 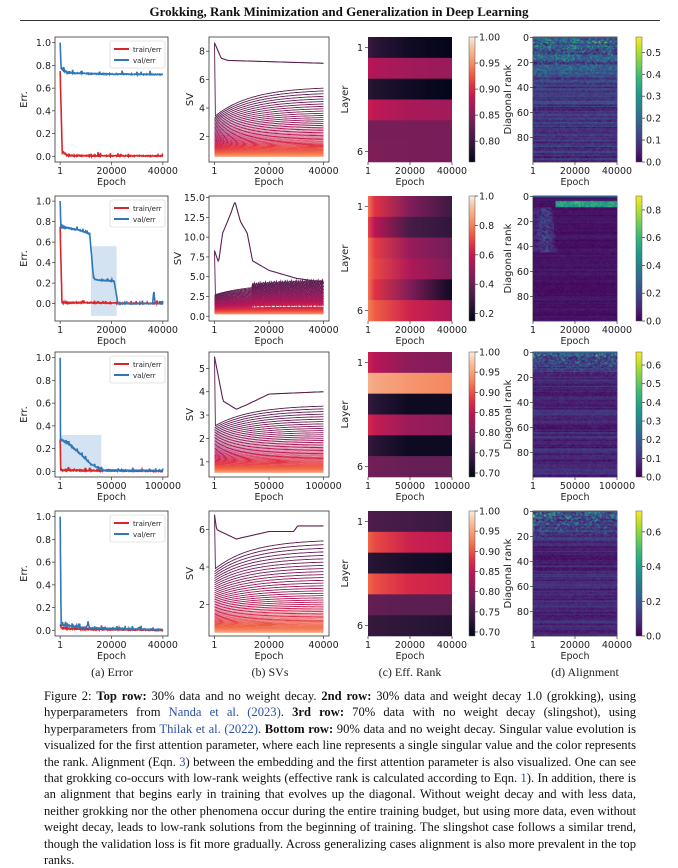 I want to click on error-ytick-label: 0.0, so click(x=43, y=157).